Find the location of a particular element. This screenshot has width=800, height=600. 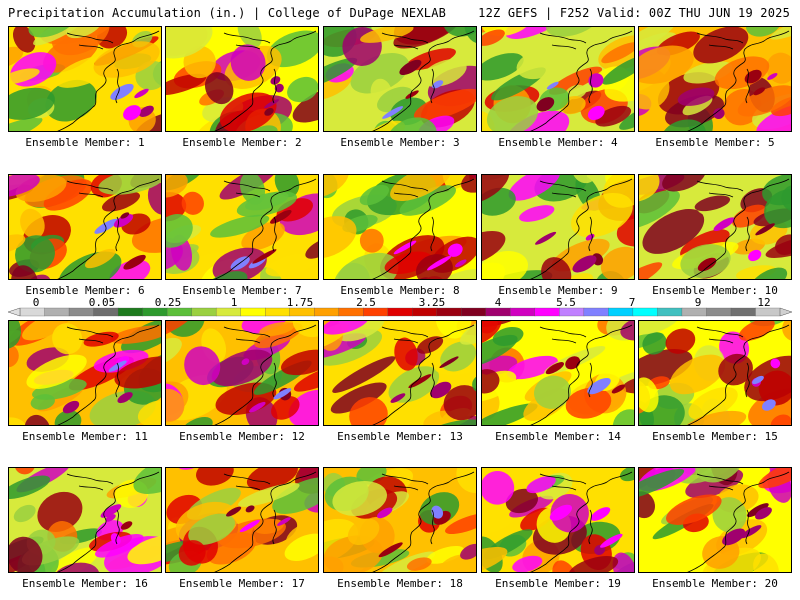

colorbar-tick-label: 5.5 is located at coordinates (566, 302).